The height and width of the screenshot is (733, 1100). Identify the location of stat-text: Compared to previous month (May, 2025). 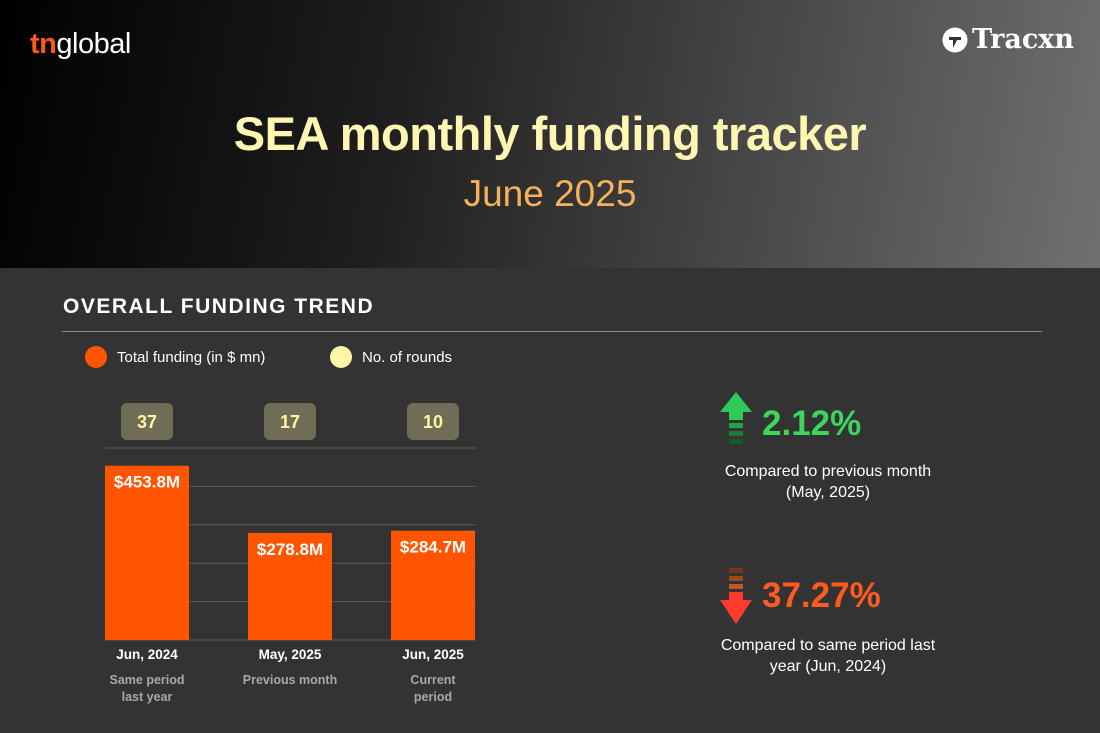
(828, 482).